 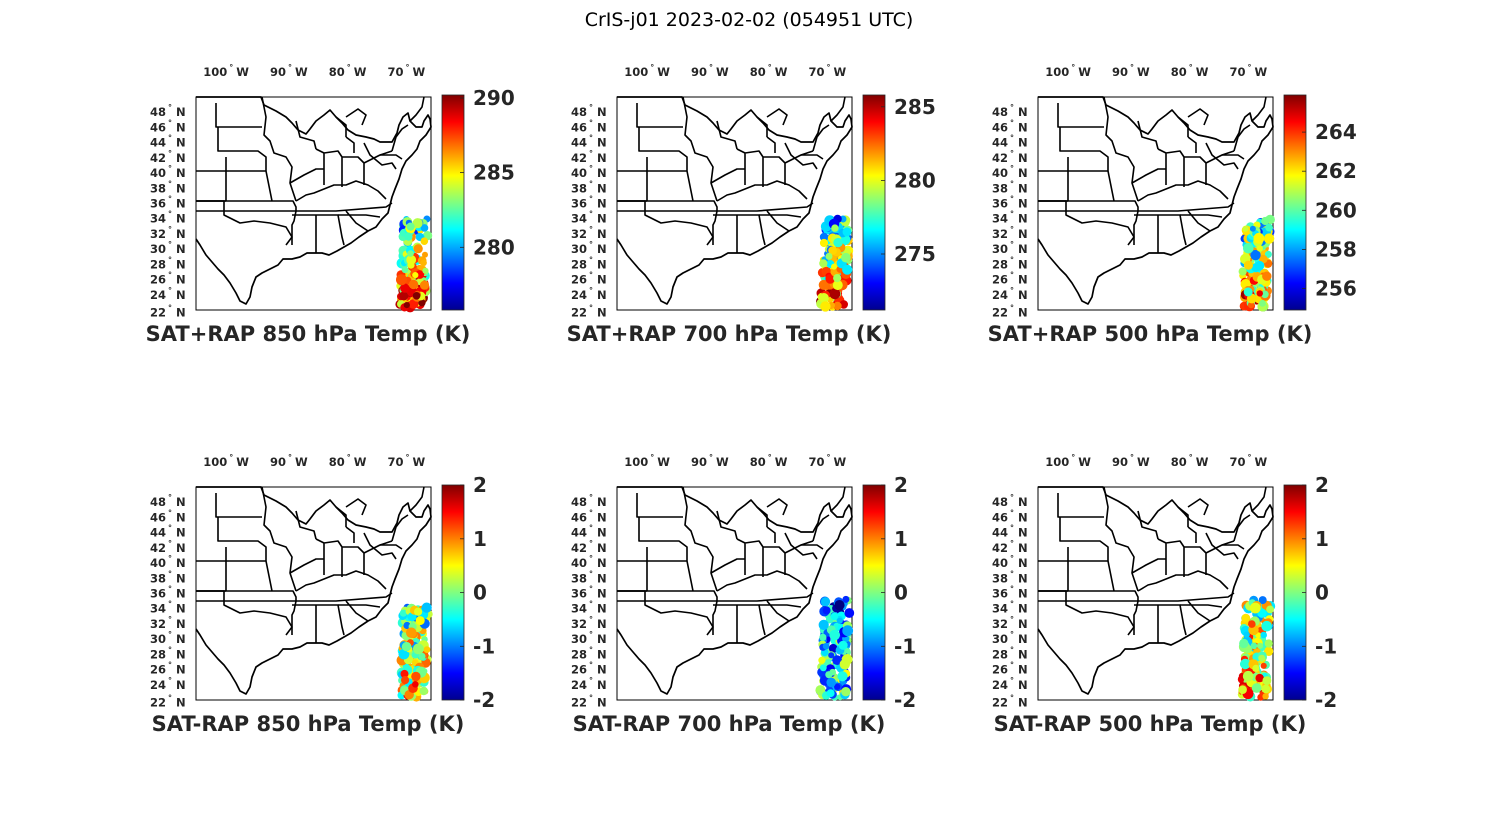 I want to click on satellite-swath, so click(x=414, y=652).